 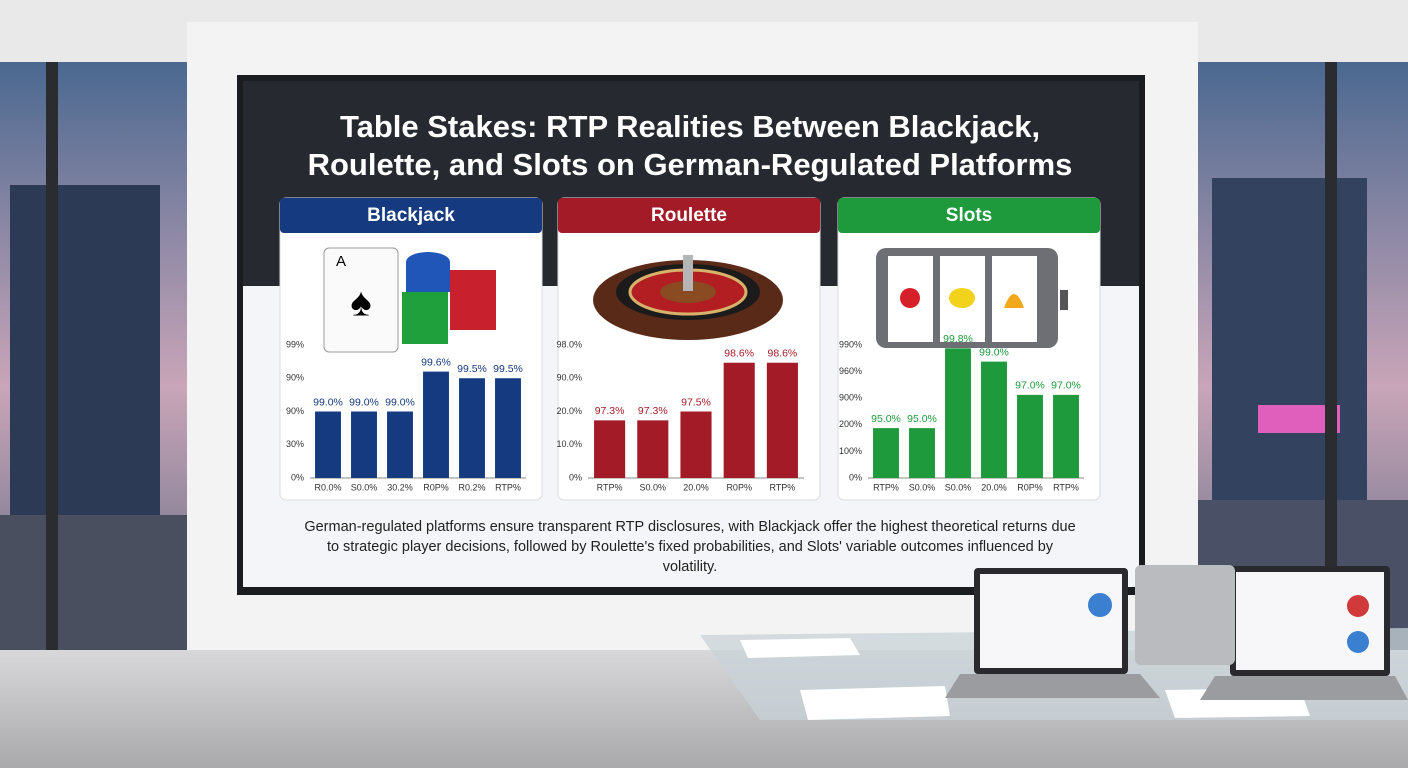 I want to click on y-axis-label: 20.0%, so click(x=569, y=411).